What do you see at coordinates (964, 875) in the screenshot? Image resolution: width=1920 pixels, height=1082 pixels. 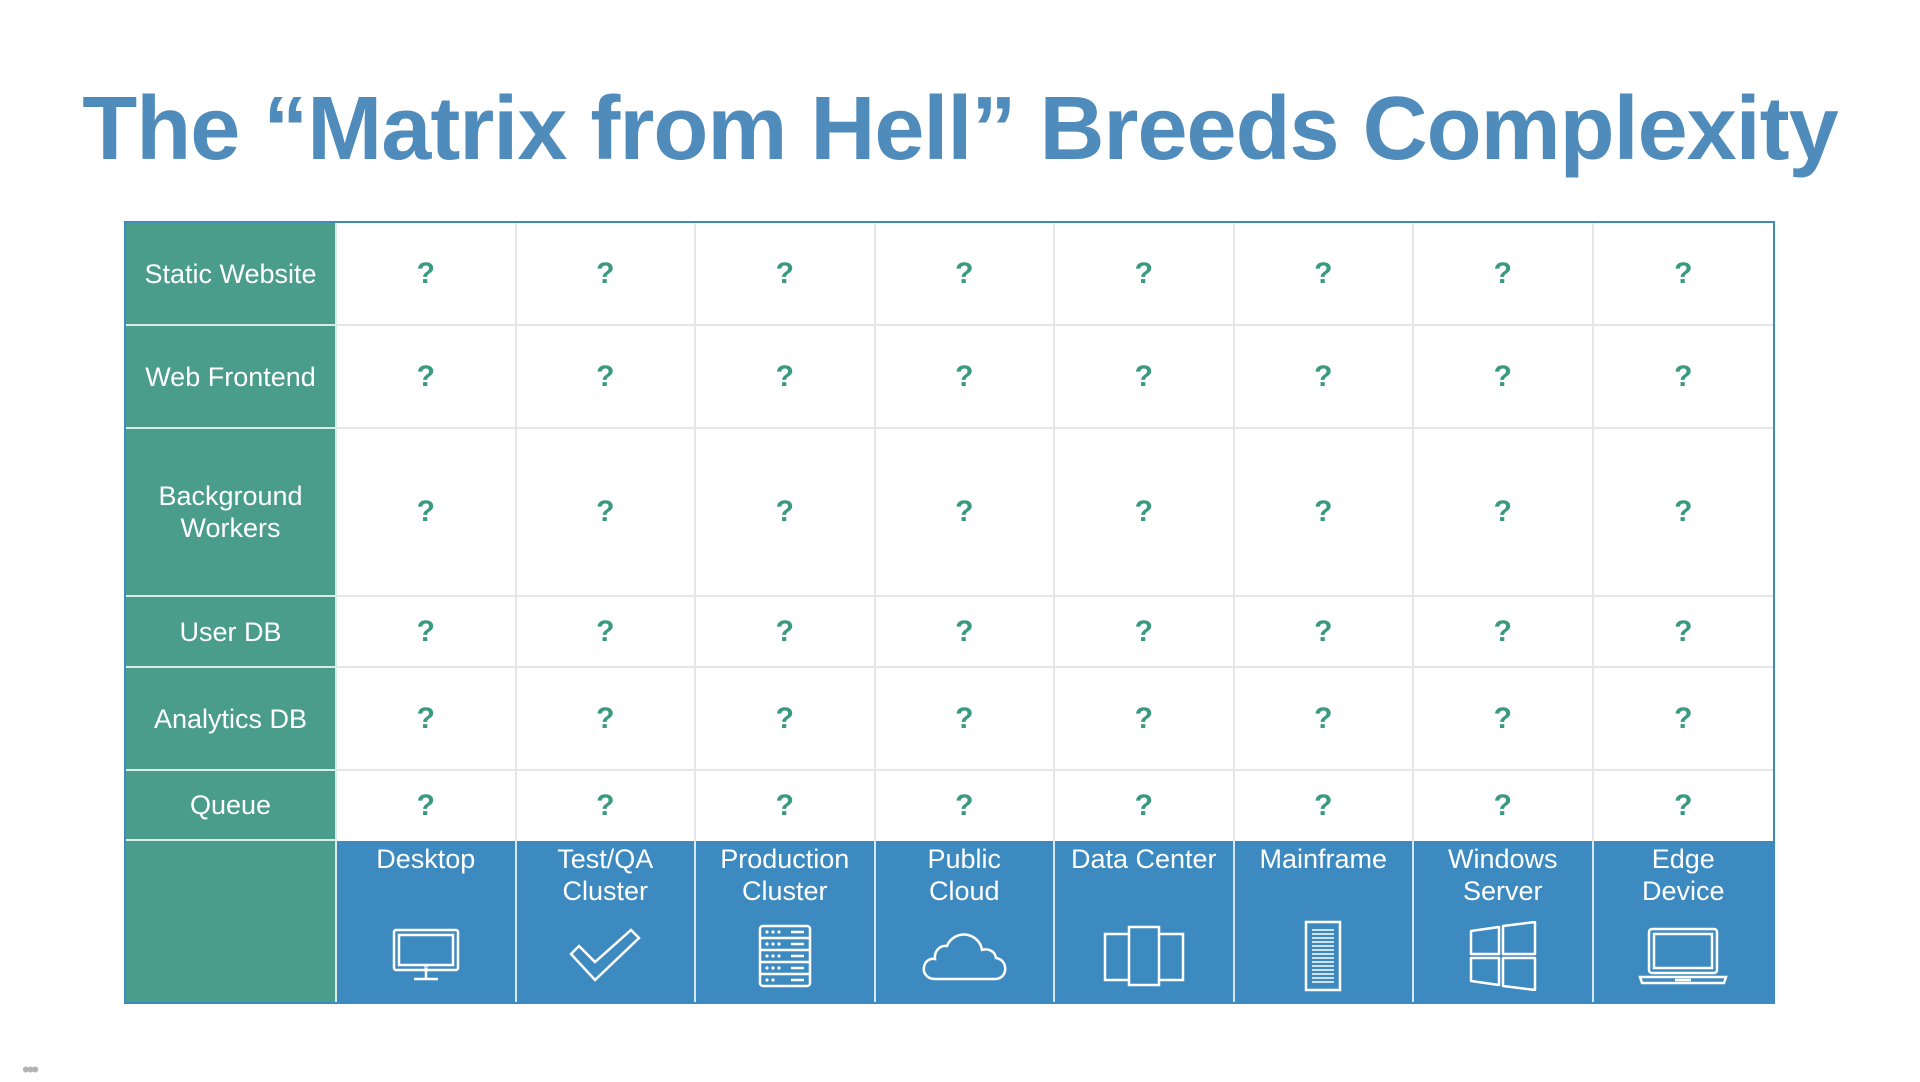 I see `column-header-label: Public Cloud` at bounding box center [964, 875].